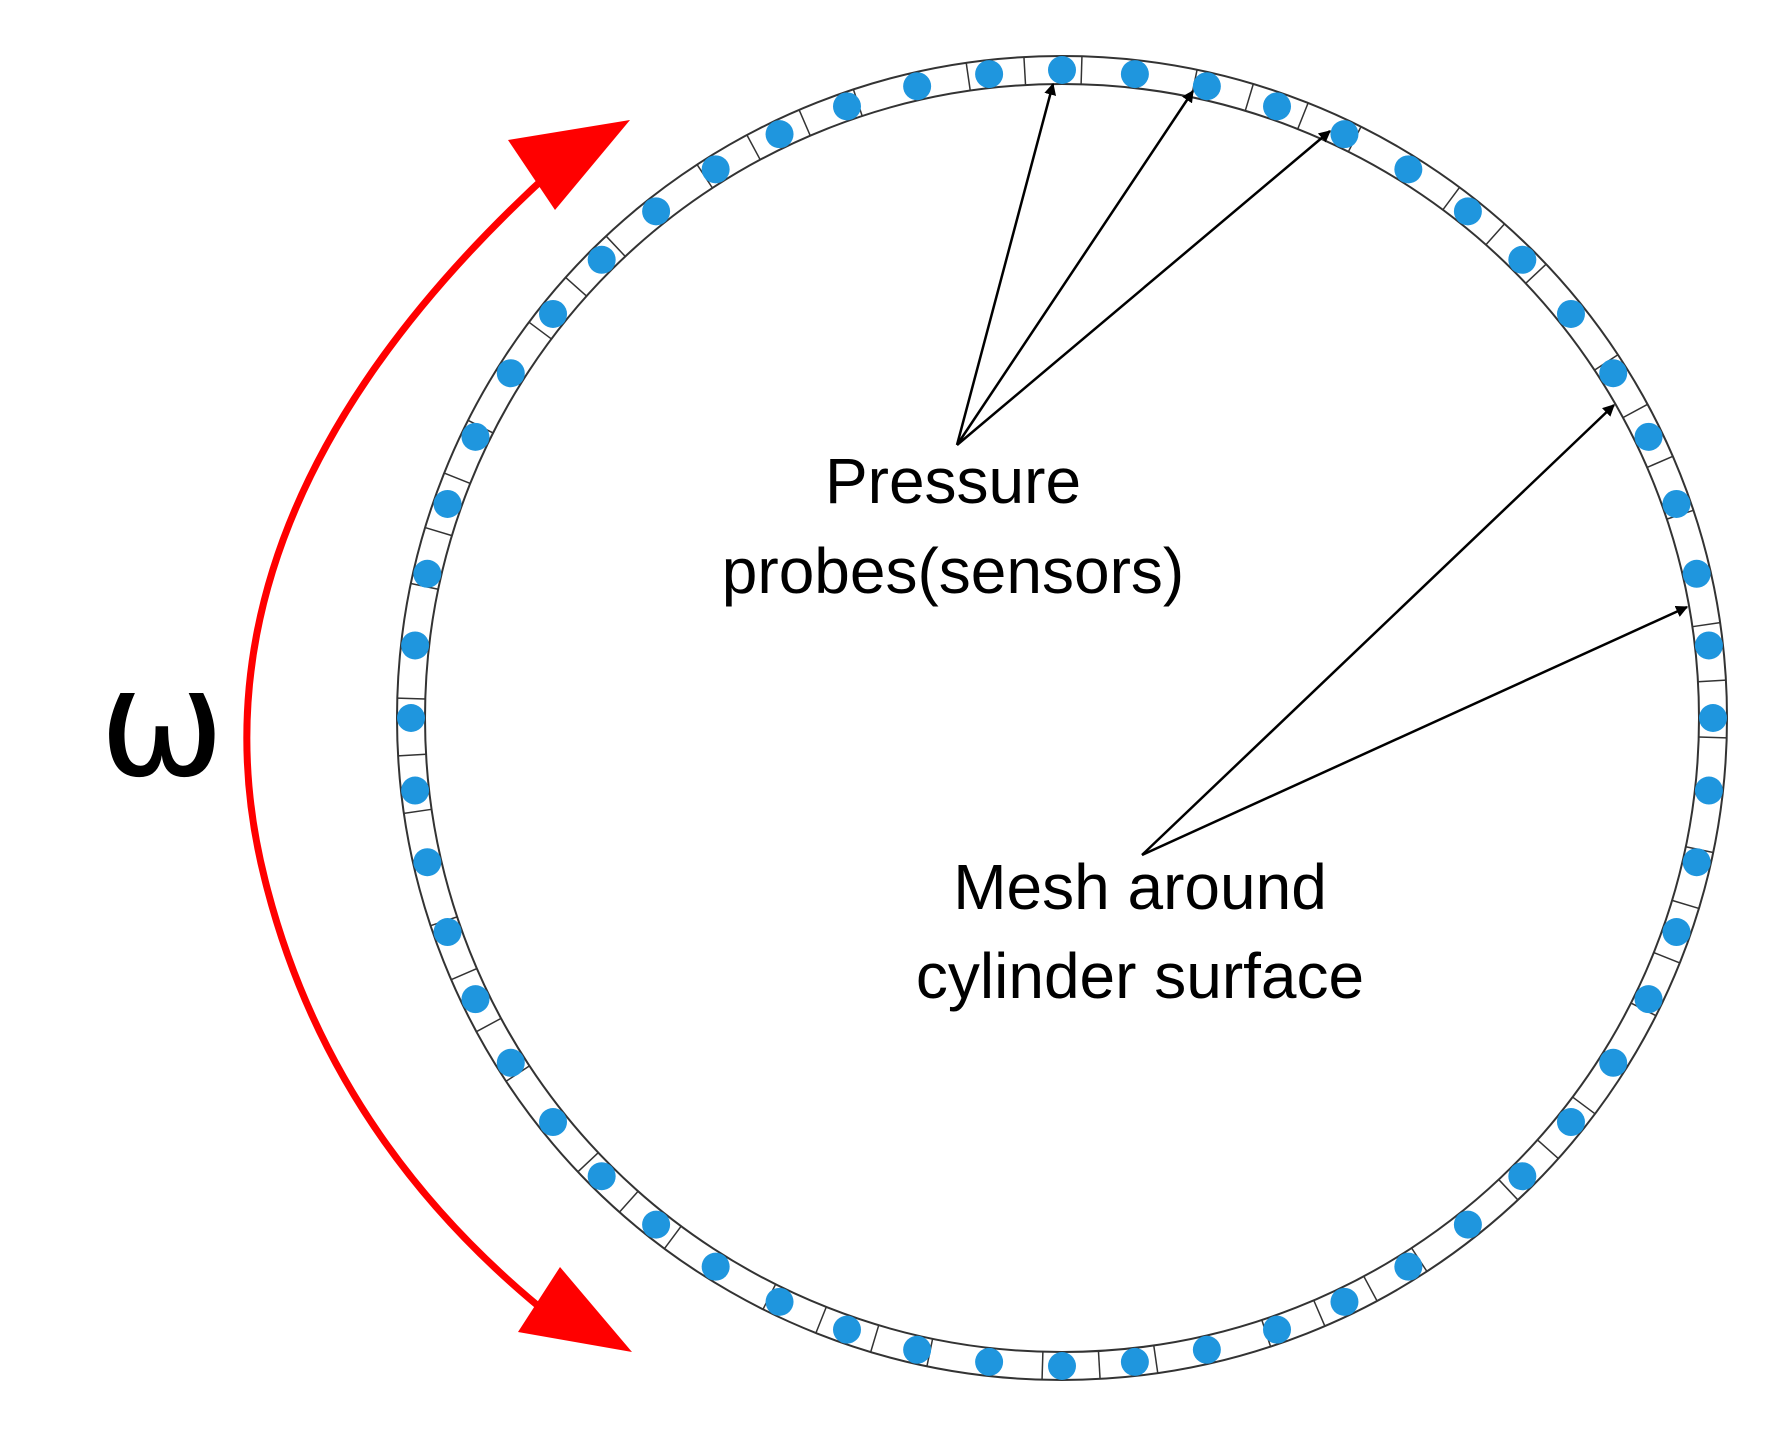 Image resolution: width=1776 pixels, height=1438 pixels. Describe the element at coordinates (400, 743) in the screenshot. I see `rotation-arc` at that location.